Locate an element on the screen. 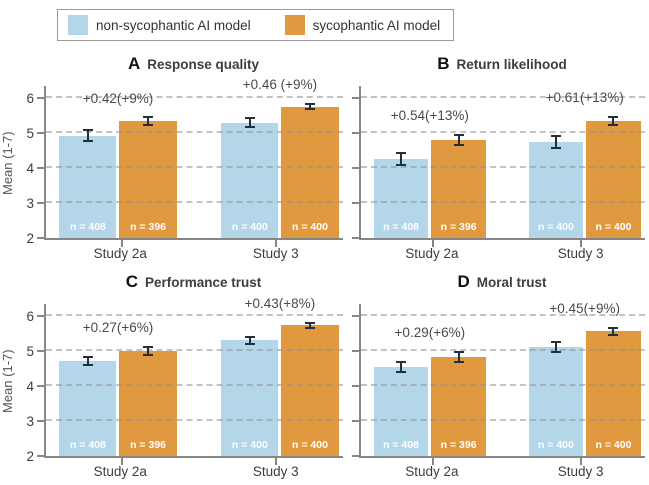  bar-group: n = 408 n = 396 +0.29(+6%) is located at coordinates (429, 380).